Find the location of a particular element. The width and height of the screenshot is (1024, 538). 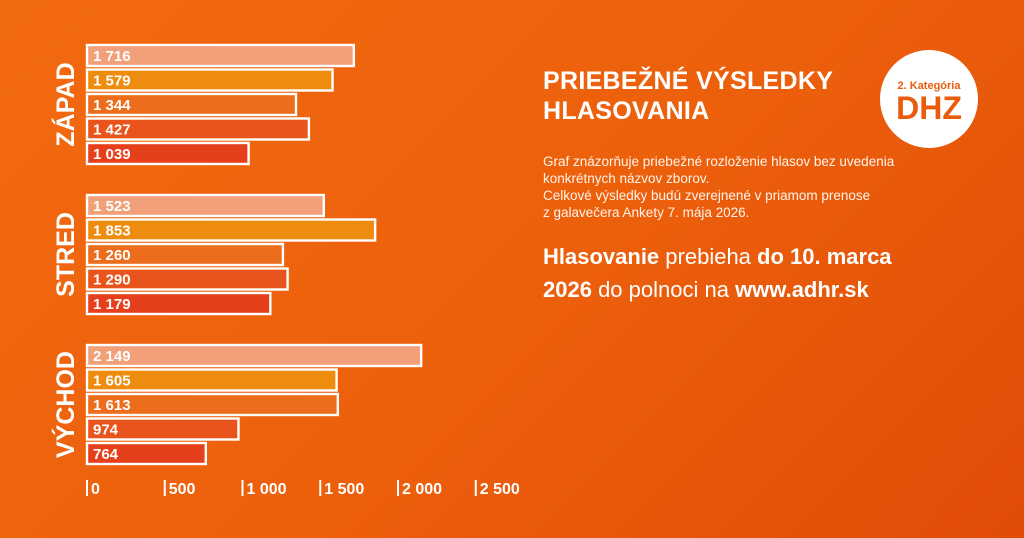

cta-midnight-text: do polnoci na is located at coordinates (663, 289).